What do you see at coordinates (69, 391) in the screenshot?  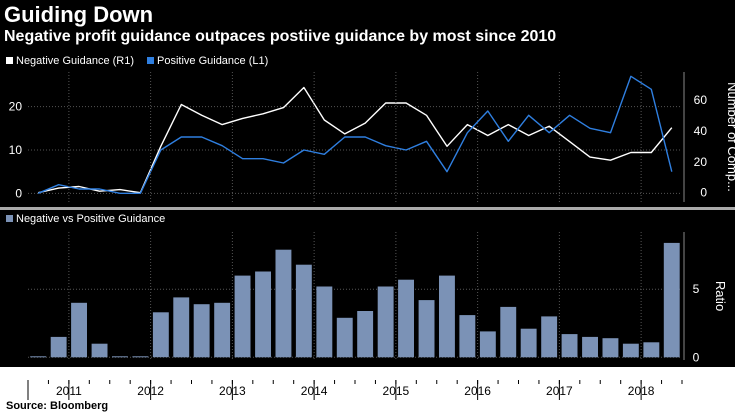 I see `x-tick-label: 2011` at bounding box center [69, 391].